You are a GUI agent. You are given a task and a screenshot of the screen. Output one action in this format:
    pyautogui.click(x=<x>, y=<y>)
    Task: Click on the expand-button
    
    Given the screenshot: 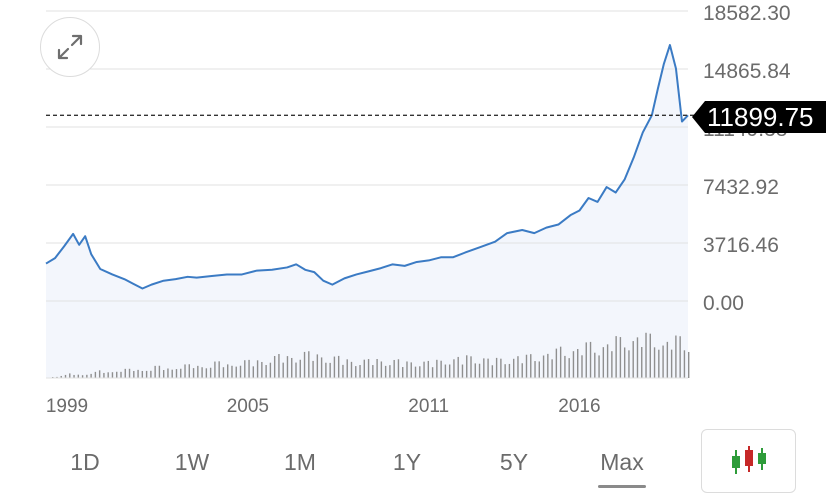 What is the action you would take?
    pyautogui.click(x=70, y=47)
    